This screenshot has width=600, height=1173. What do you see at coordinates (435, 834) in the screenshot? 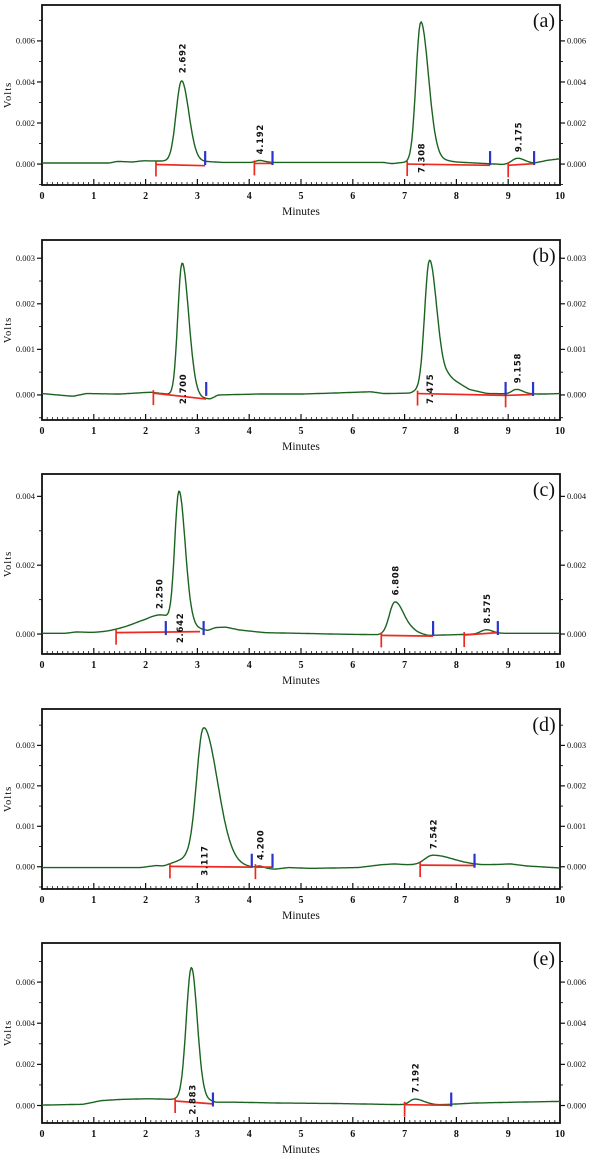
I see `peak-label: 7.542` at bounding box center [435, 834].